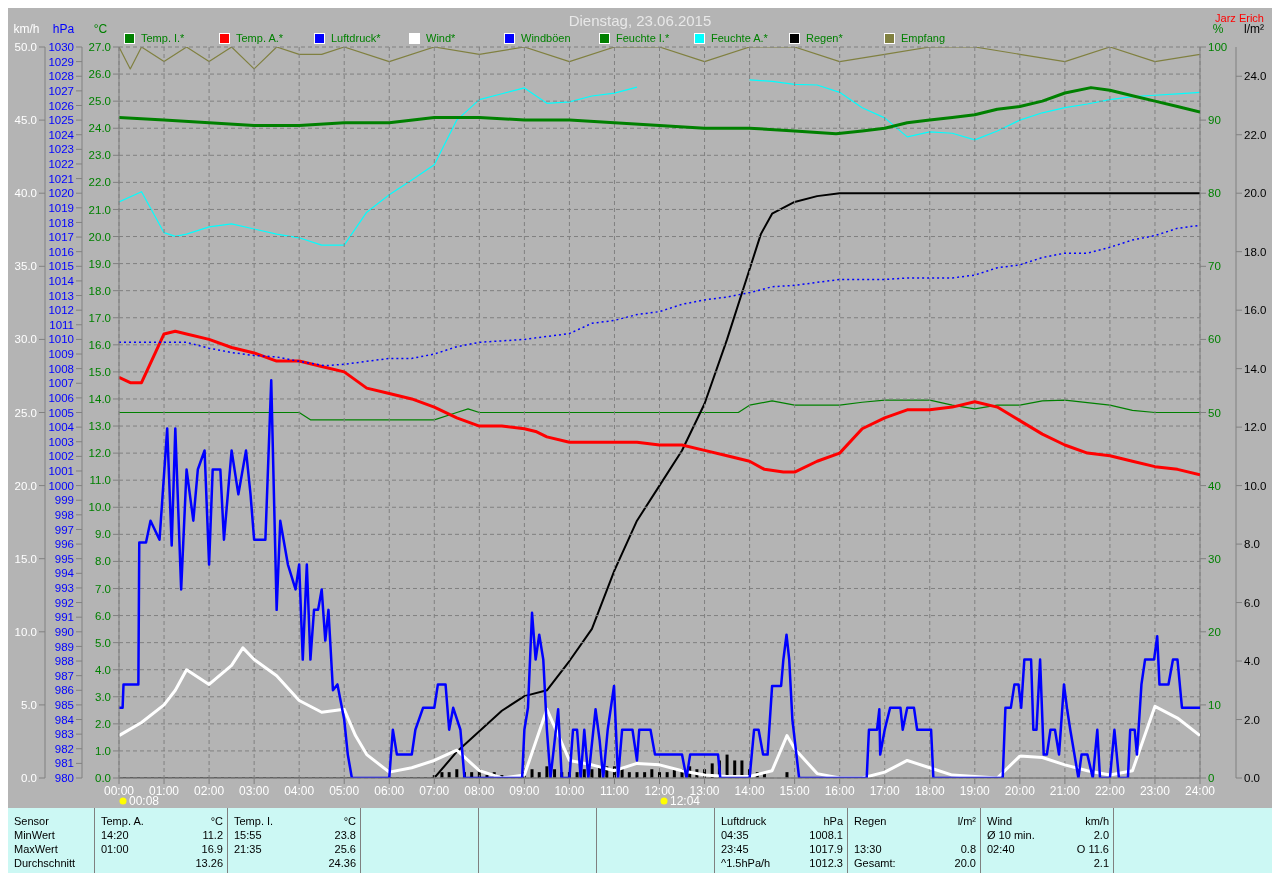 The image size is (1280, 881). What do you see at coordinates (99, 263) in the screenshot?
I see `y-tick-label: 19.0` at bounding box center [99, 263].